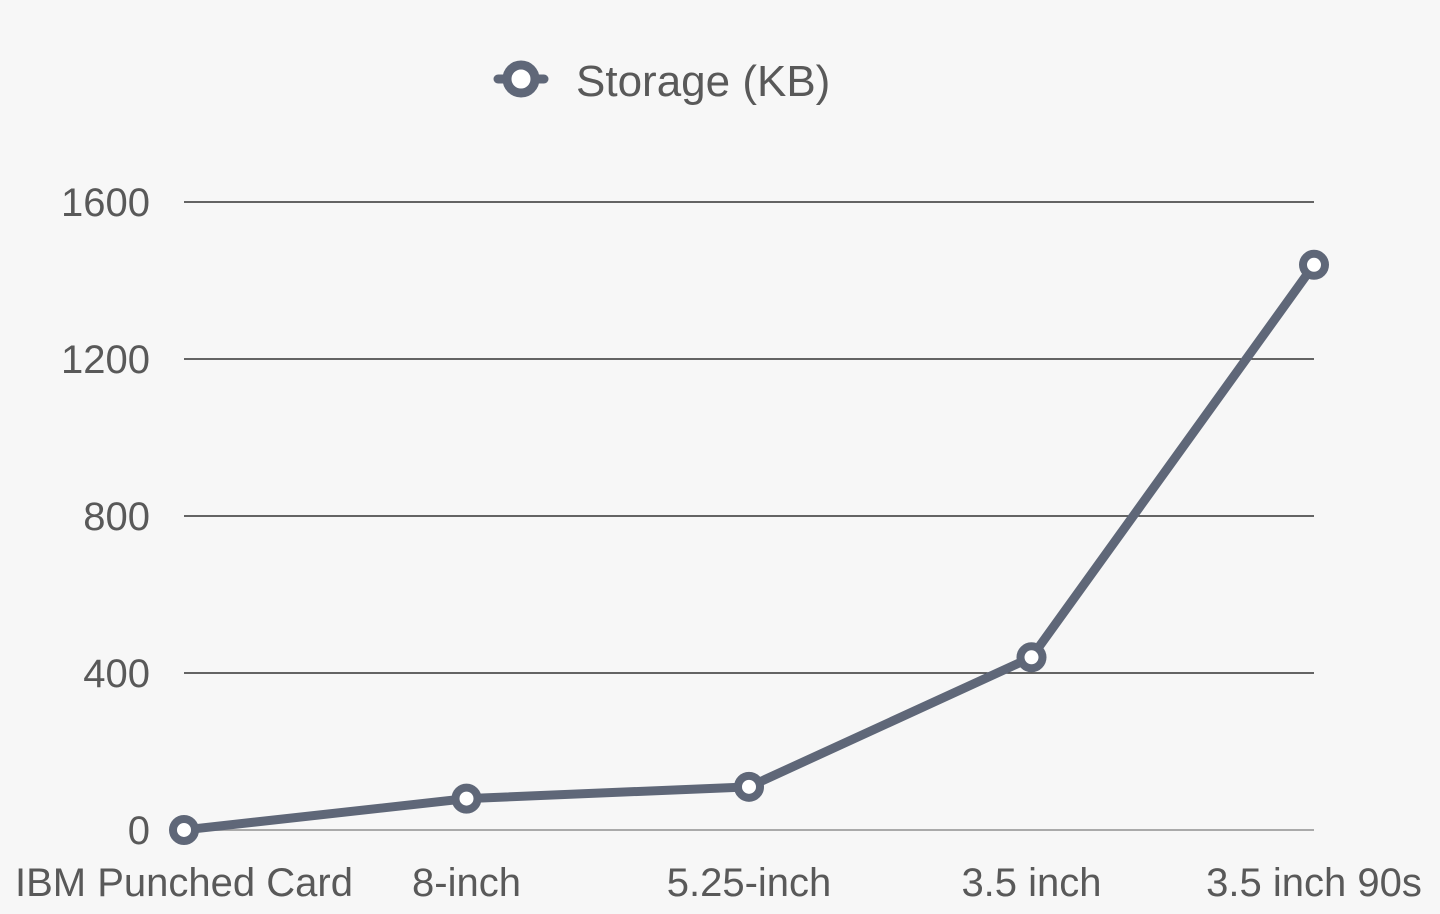  I want to click on y-tick-label: 400, so click(116, 674).